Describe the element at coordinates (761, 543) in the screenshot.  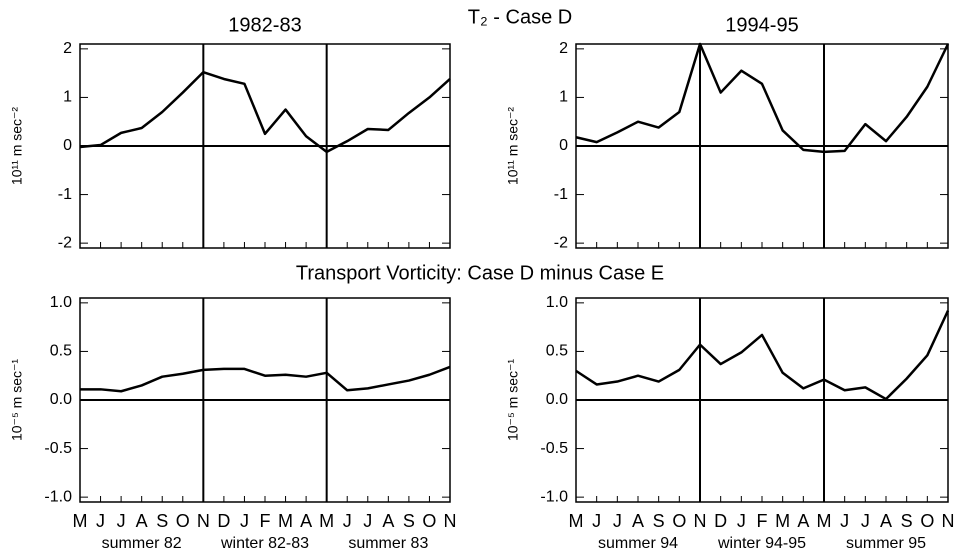
I see `season-label: winter 94-95` at that location.